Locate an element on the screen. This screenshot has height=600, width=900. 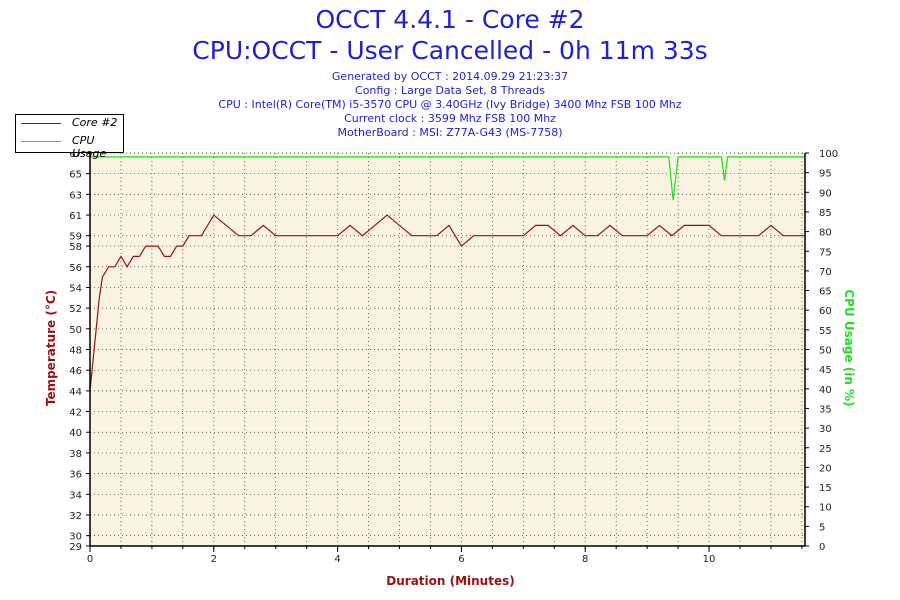
legend-item-core2: Core #2 is located at coordinates (69, 124).